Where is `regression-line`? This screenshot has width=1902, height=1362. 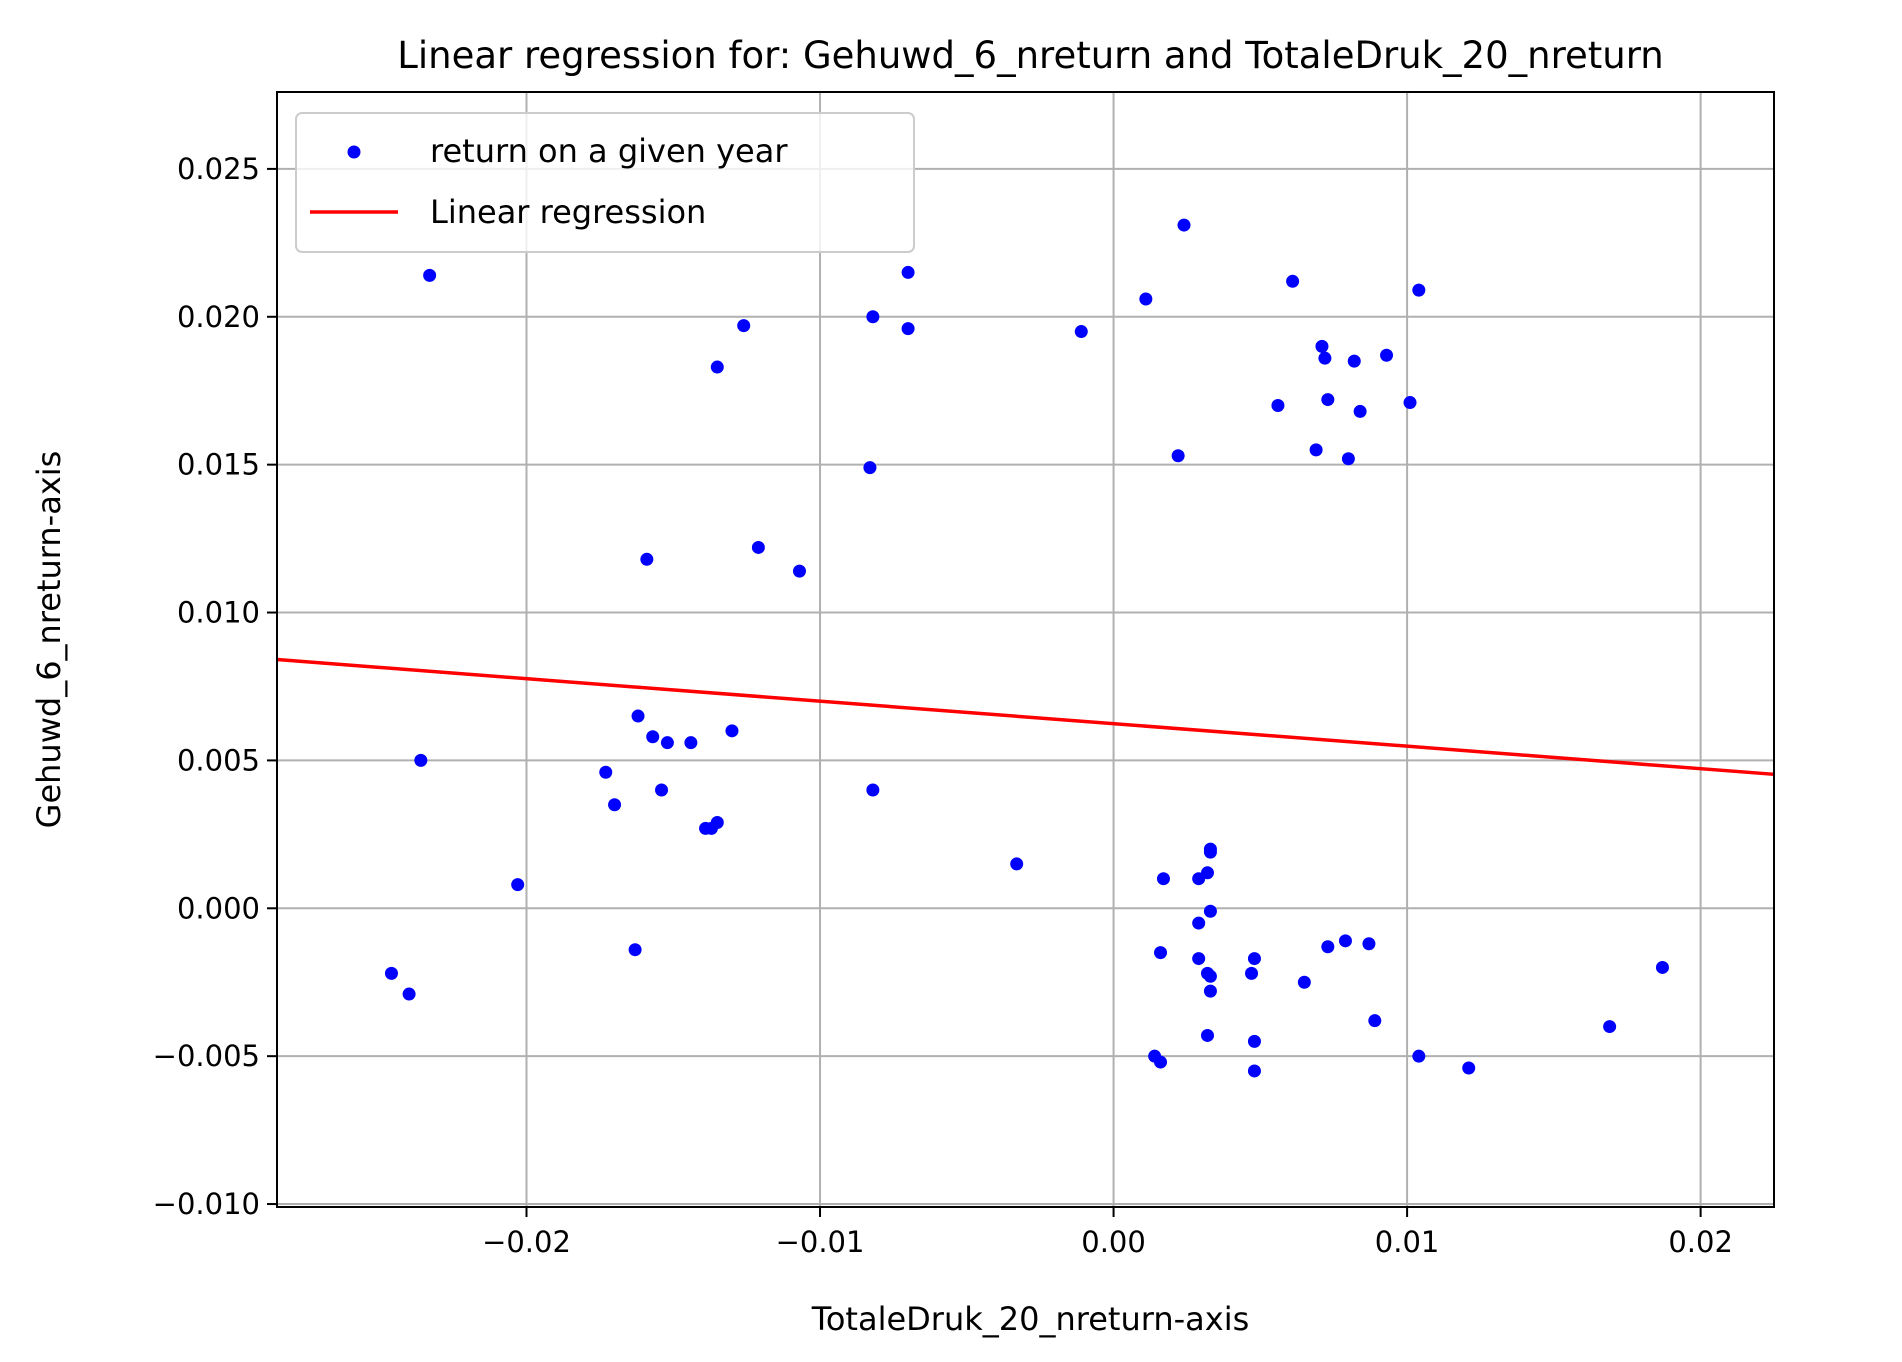
regression-line is located at coordinates (1025, 717).